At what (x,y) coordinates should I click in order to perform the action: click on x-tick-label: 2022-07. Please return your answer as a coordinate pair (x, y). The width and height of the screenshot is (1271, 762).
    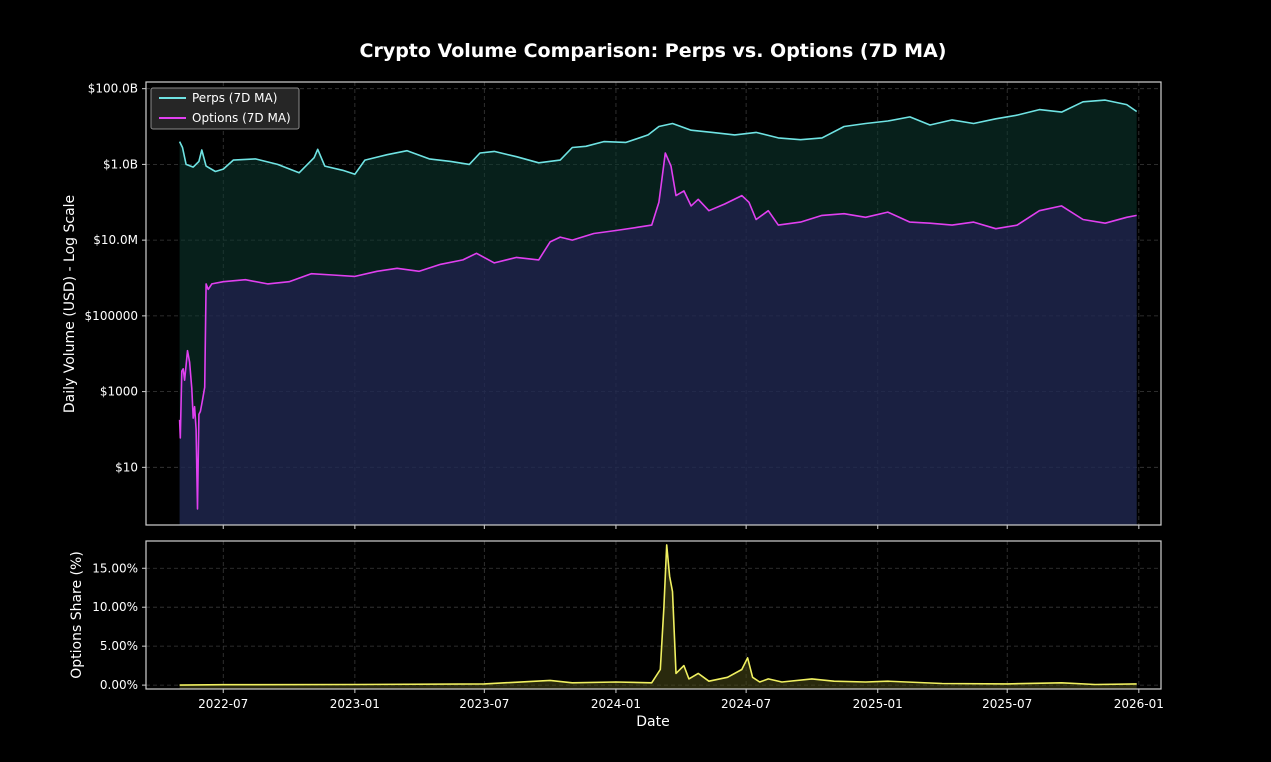
    Looking at the image, I should click on (223, 704).